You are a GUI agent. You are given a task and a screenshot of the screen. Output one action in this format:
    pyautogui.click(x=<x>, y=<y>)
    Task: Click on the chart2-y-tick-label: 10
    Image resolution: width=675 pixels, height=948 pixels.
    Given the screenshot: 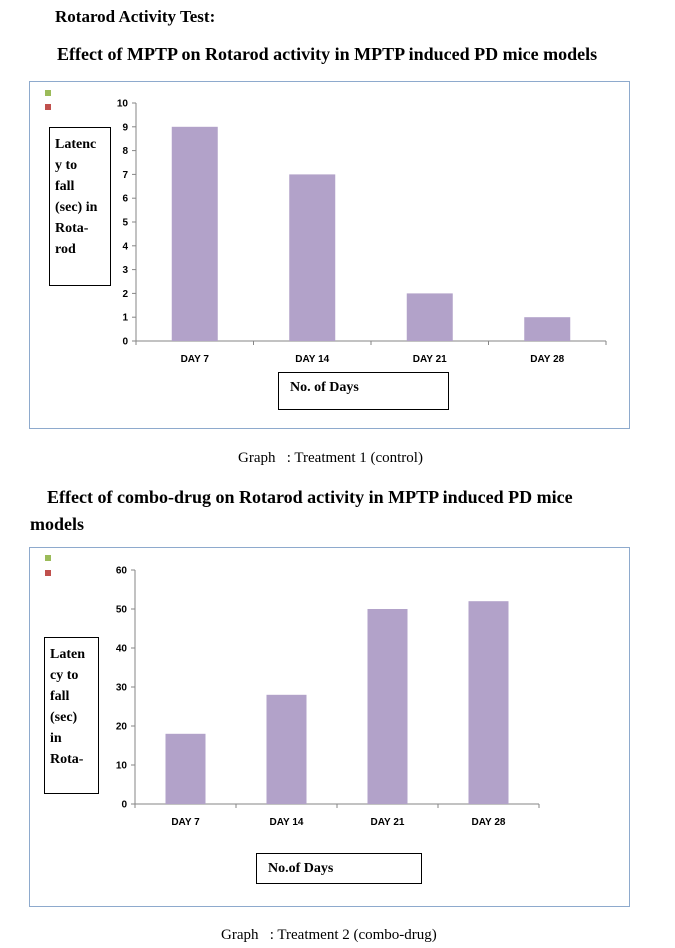 What is the action you would take?
    pyautogui.click(x=122, y=766)
    